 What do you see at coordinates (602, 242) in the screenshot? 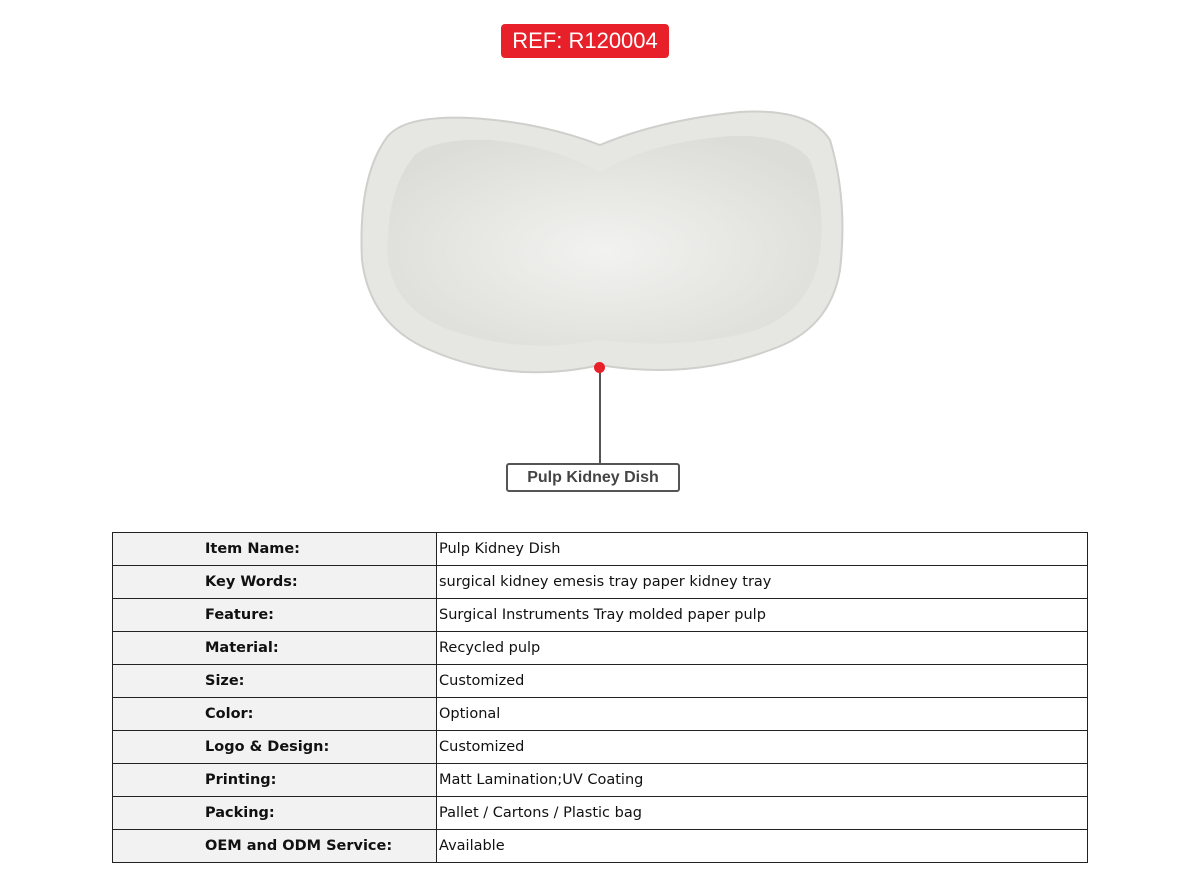
I see `product-image` at bounding box center [602, 242].